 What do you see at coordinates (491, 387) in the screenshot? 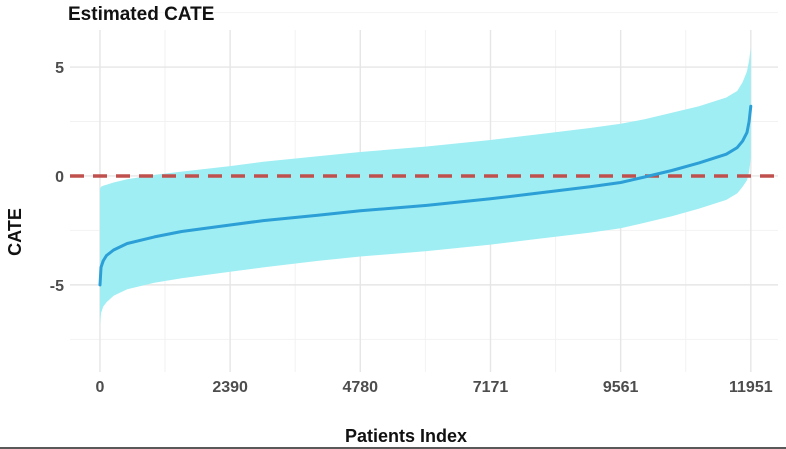
I see `x-tick-label: 7171` at bounding box center [491, 387].